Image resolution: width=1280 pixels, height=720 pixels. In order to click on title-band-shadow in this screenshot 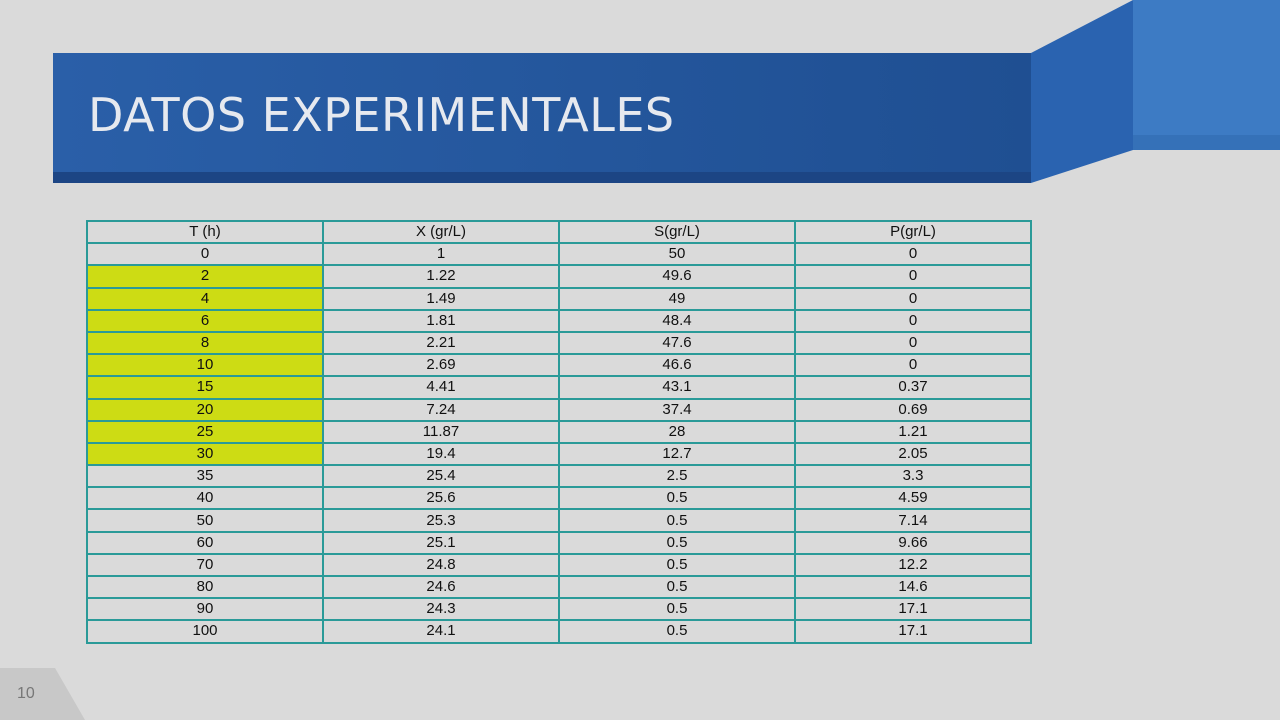, I will do `click(542, 177)`.